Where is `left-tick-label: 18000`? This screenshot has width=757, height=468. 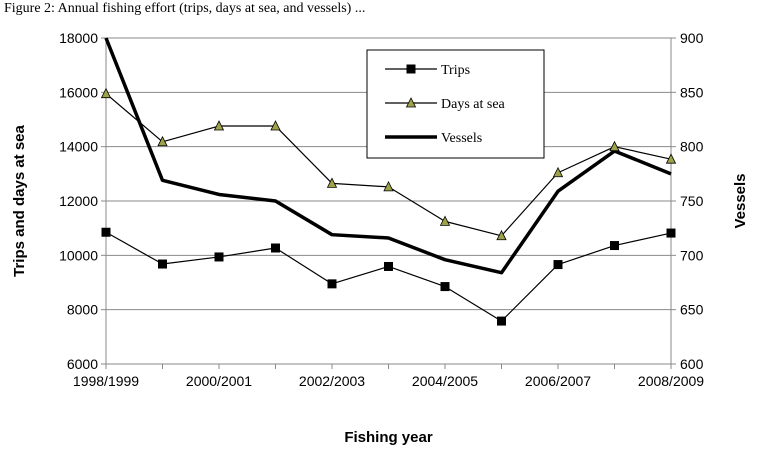
left-tick-label: 18000 is located at coordinates (78, 38).